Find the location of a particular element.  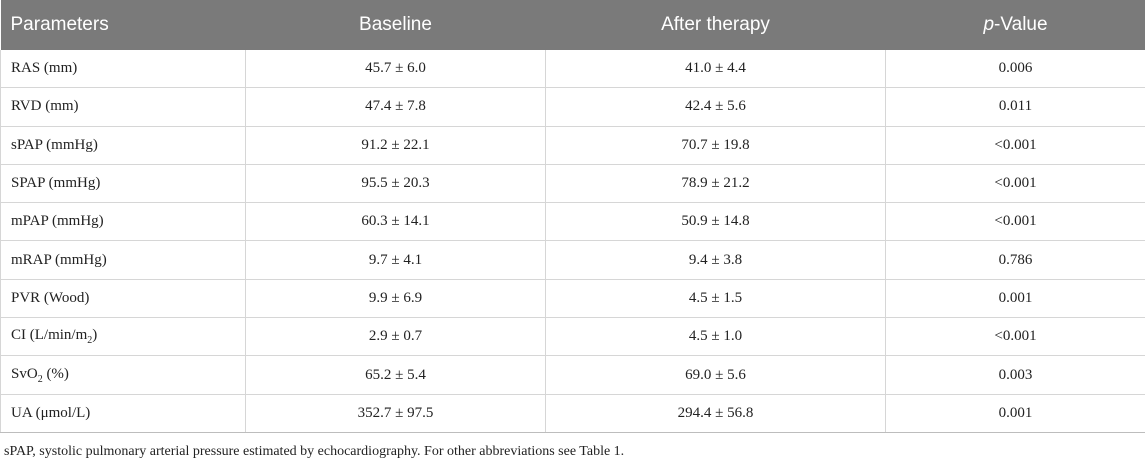

param-text-tail: (%) is located at coordinates (56, 374).